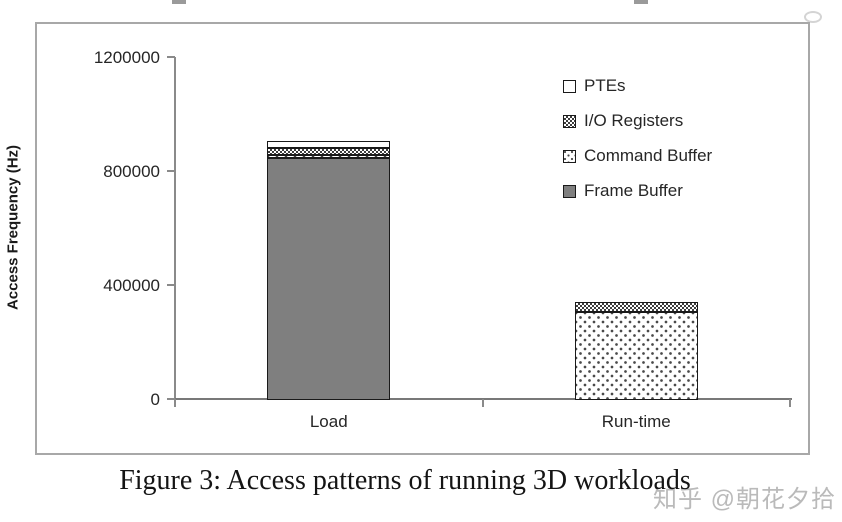 This screenshot has width=842, height=522. What do you see at coordinates (329, 156) in the screenshot?
I see `bar-segment-load-command-buffer` at bounding box center [329, 156].